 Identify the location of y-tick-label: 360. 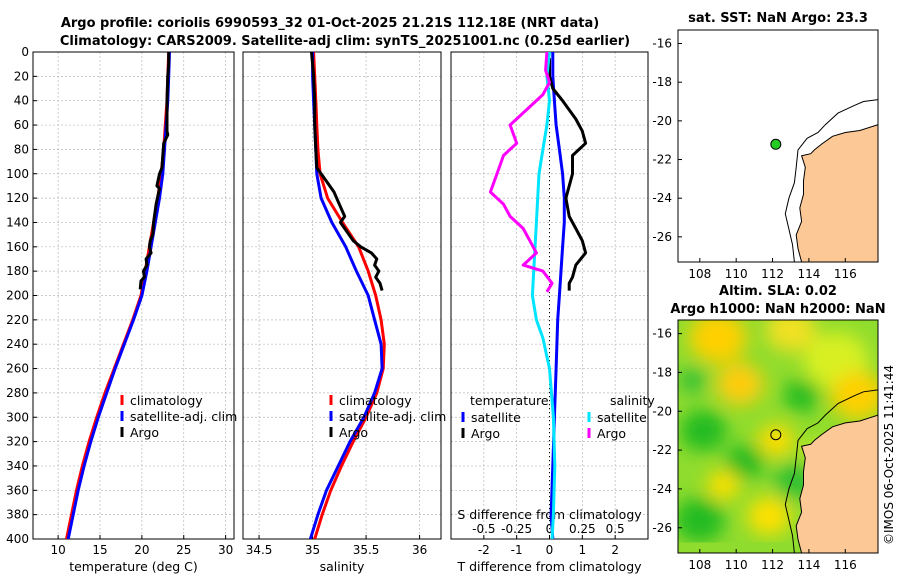
(17, 490).